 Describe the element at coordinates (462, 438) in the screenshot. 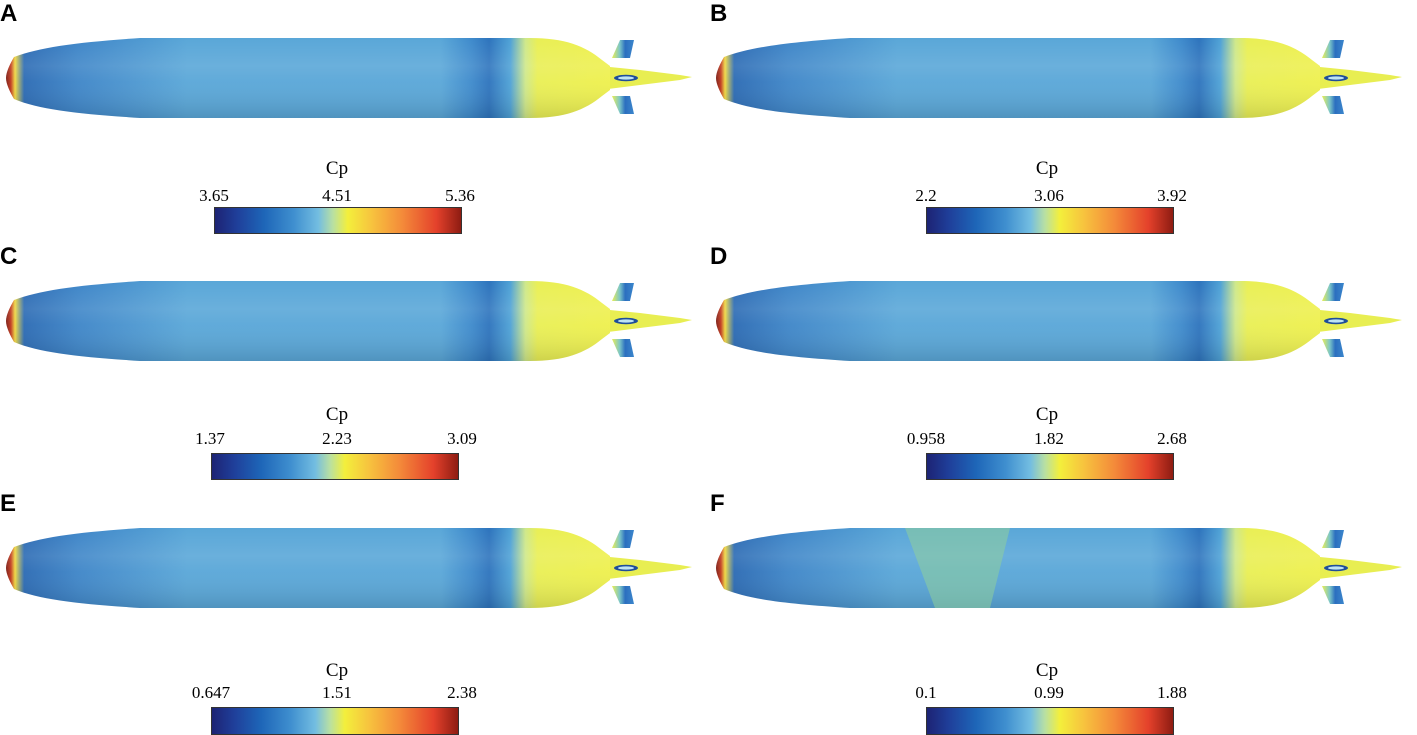

I see `colorbar-max-label: 3.09` at that location.